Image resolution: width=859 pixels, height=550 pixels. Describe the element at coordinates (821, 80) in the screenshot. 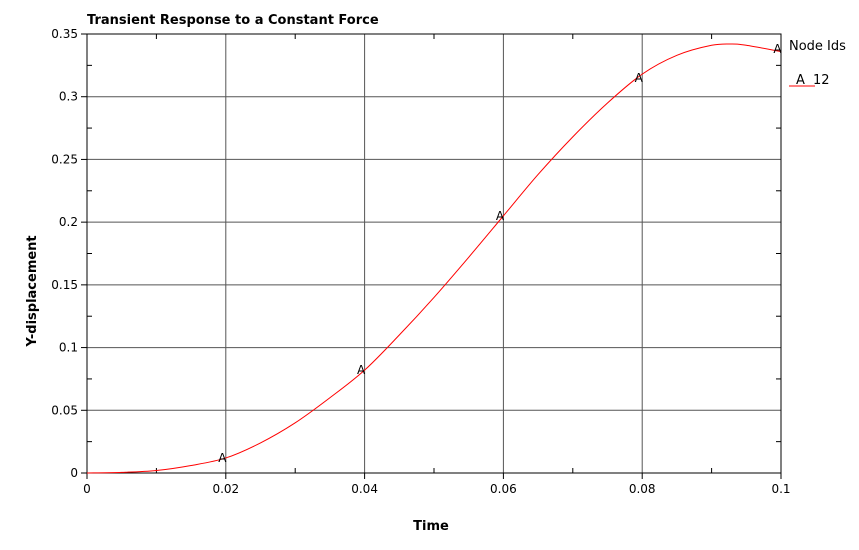

I see `legend-entry-label: 12` at that location.